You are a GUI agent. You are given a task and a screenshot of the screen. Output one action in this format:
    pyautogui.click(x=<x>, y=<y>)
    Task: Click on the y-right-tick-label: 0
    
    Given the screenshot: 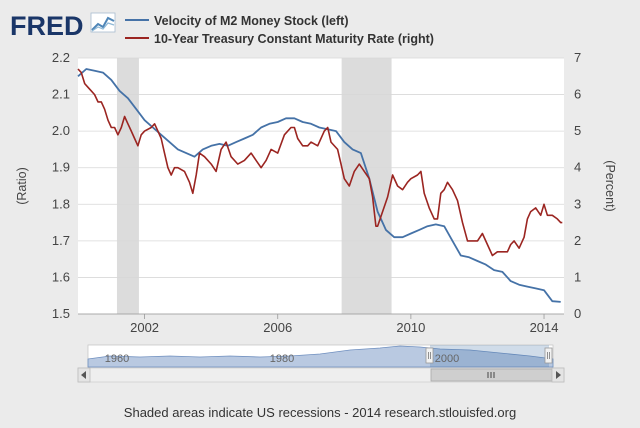 What is the action you would take?
    pyautogui.click(x=577, y=313)
    